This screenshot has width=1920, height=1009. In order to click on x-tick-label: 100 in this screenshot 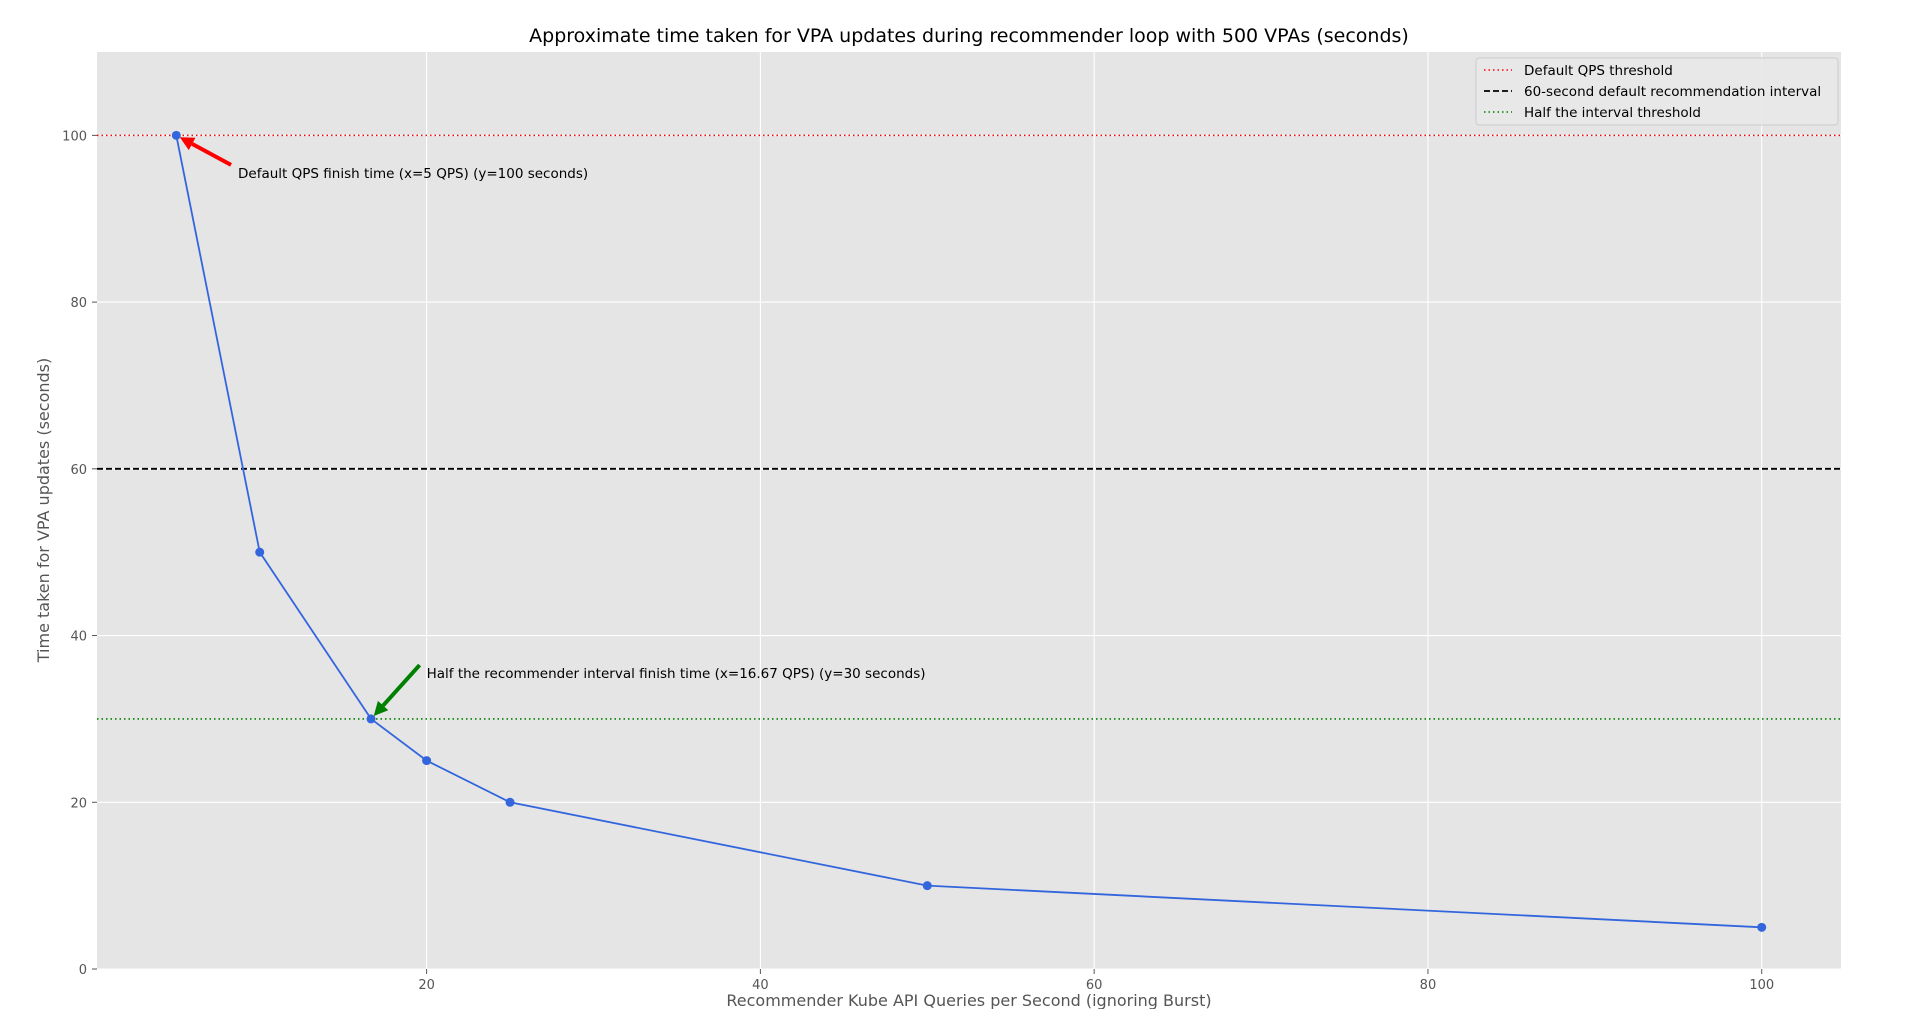, I will do `click(1761, 985)`.